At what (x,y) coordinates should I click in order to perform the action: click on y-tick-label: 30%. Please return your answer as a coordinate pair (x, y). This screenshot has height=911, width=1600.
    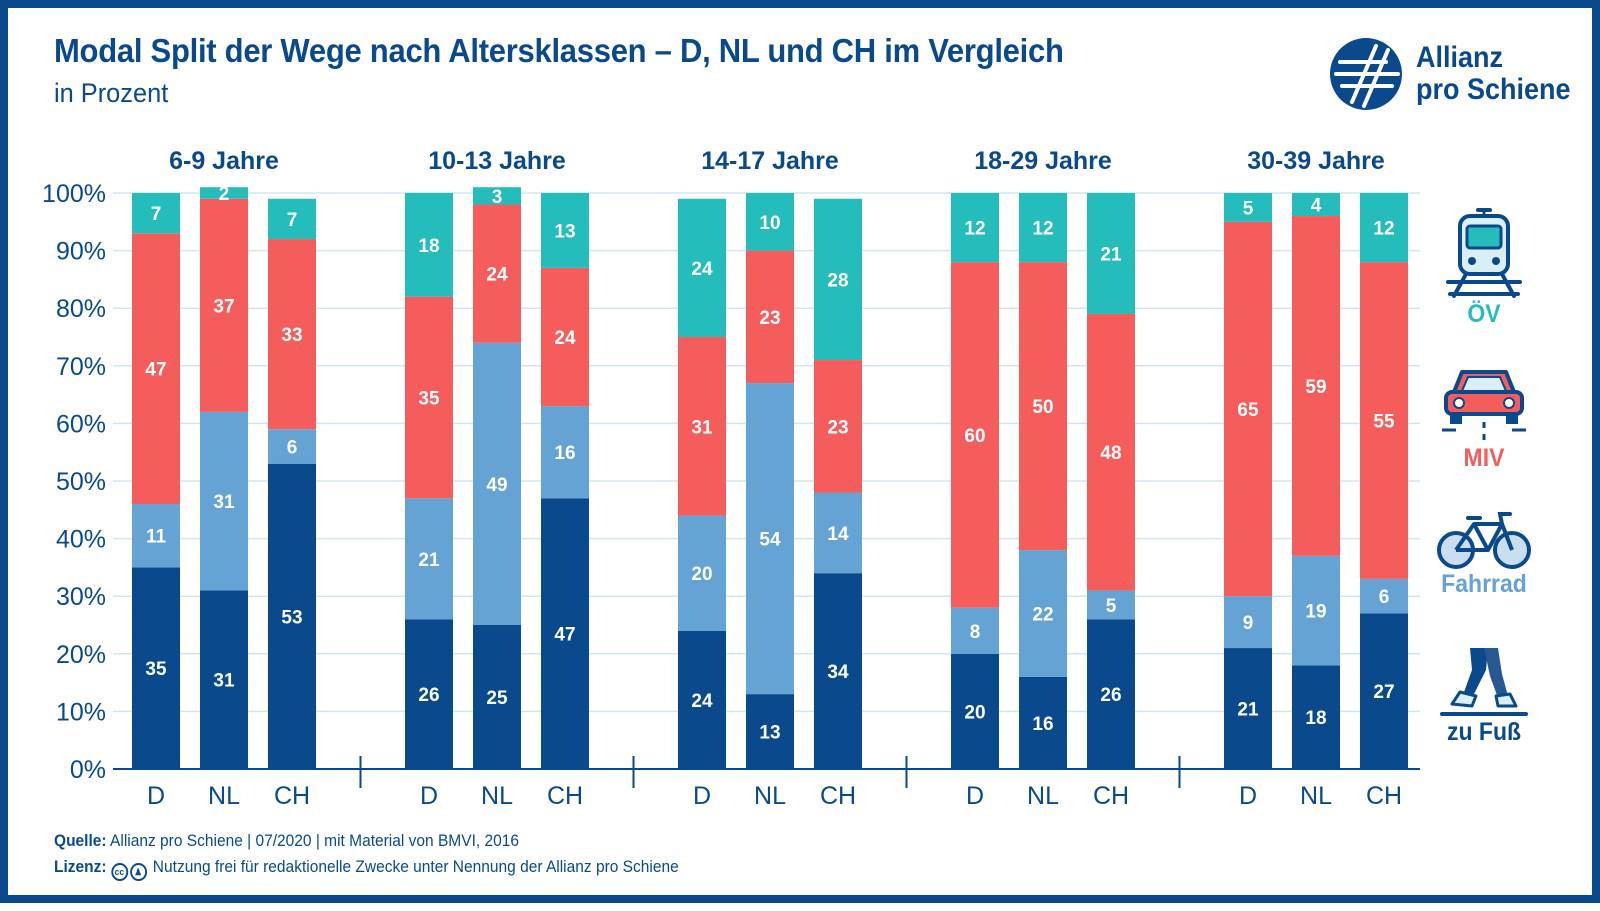
    Looking at the image, I should click on (81, 597).